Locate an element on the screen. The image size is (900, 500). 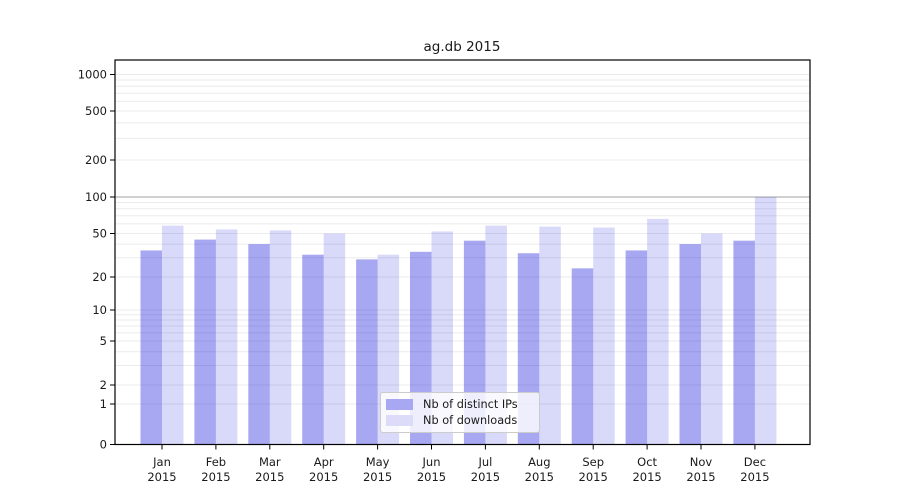
xtick-label-year-dec: 2015 is located at coordinates (754, 477).